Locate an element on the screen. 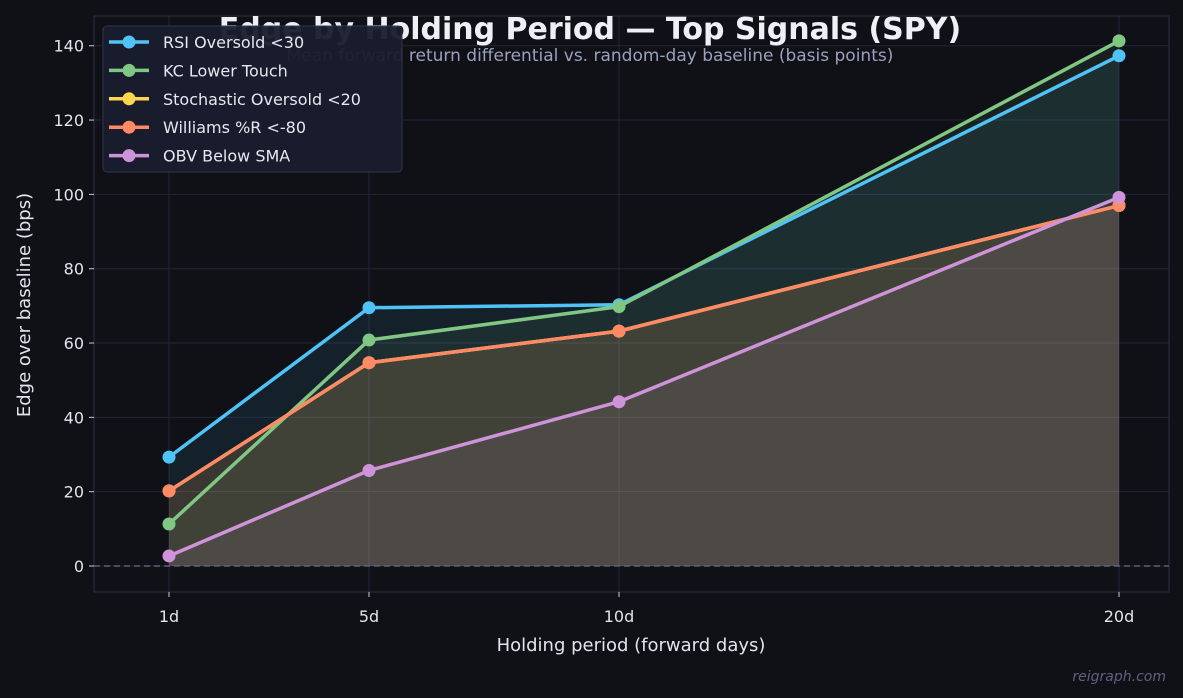 The height and width of the screenshot is (698, 1183). y-tick-label: 60 is located at coordinates (74, 343).